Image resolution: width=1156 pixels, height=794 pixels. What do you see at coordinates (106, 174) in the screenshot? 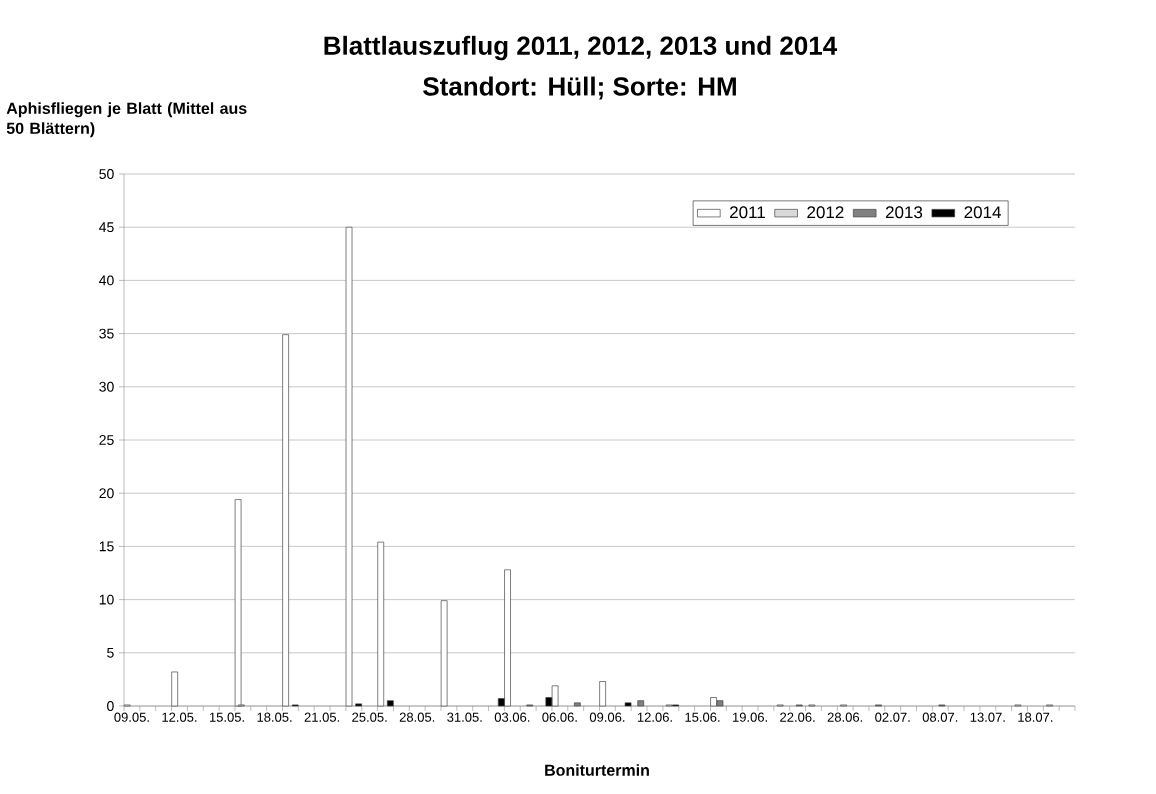
I see `y-tick-label: 50` at bounding box center [106, 174].